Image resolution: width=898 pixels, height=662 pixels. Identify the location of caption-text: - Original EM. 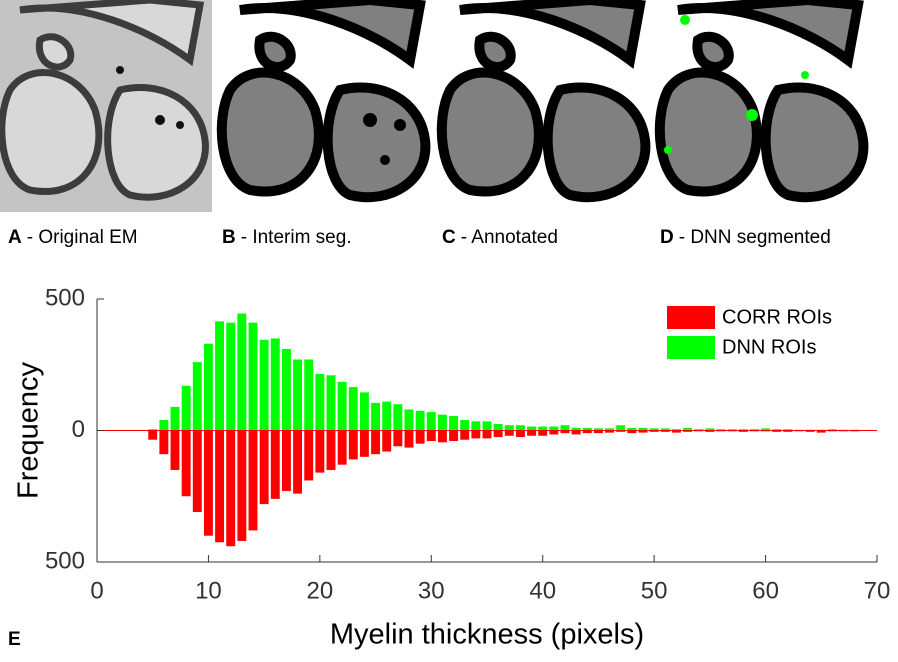
(82, 237).